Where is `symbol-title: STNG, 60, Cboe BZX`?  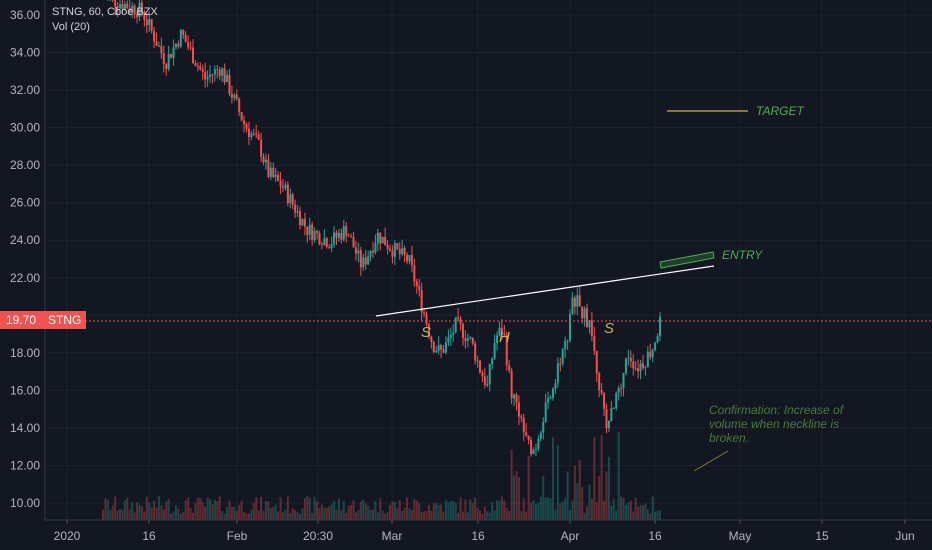
symbol-title: STNG, 60, Cboe BZX is located at coordinates (105, 12).